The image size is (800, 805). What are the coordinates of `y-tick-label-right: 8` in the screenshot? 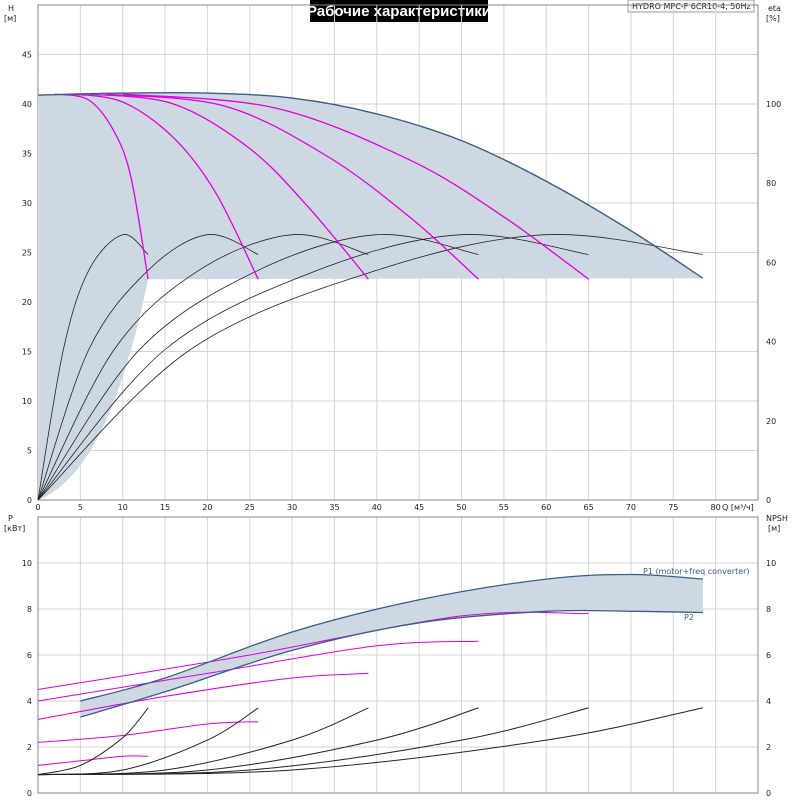 It's located at (768, 609).